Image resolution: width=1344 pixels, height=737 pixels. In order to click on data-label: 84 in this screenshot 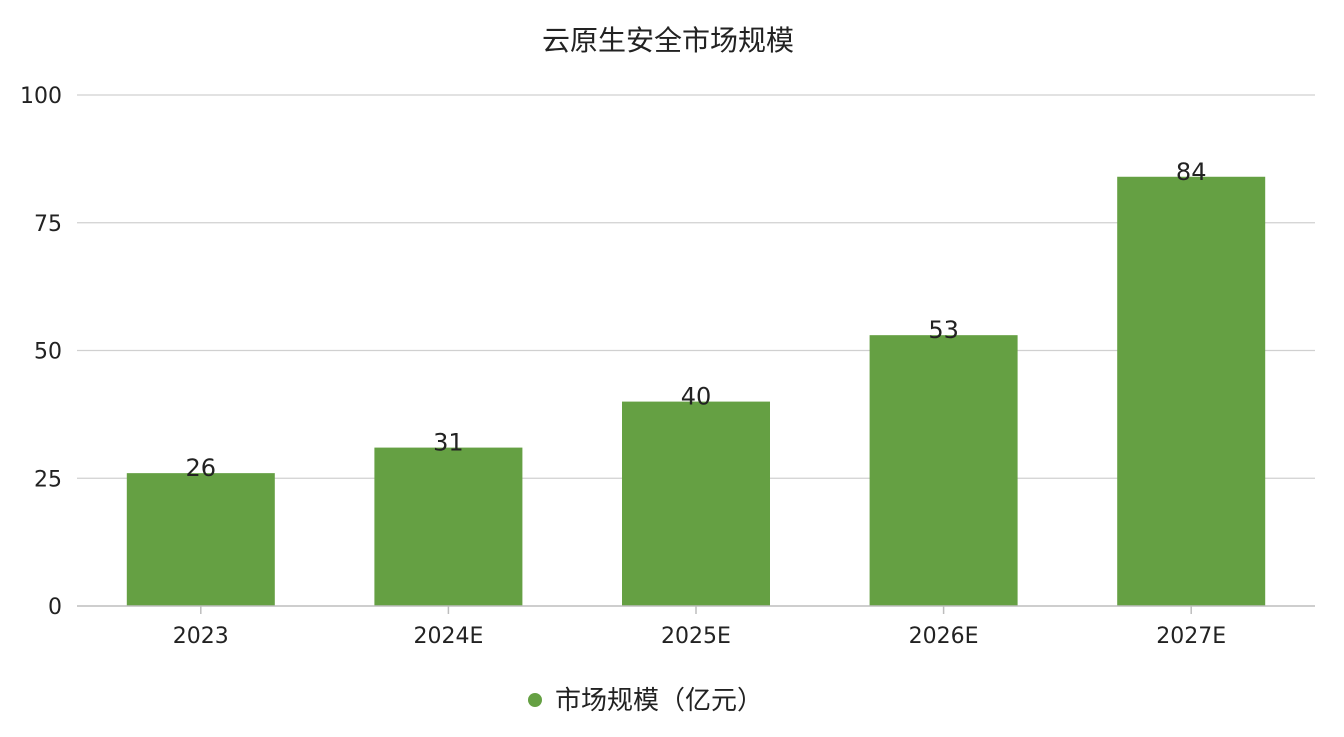, I will do `click(1191, 172)`.